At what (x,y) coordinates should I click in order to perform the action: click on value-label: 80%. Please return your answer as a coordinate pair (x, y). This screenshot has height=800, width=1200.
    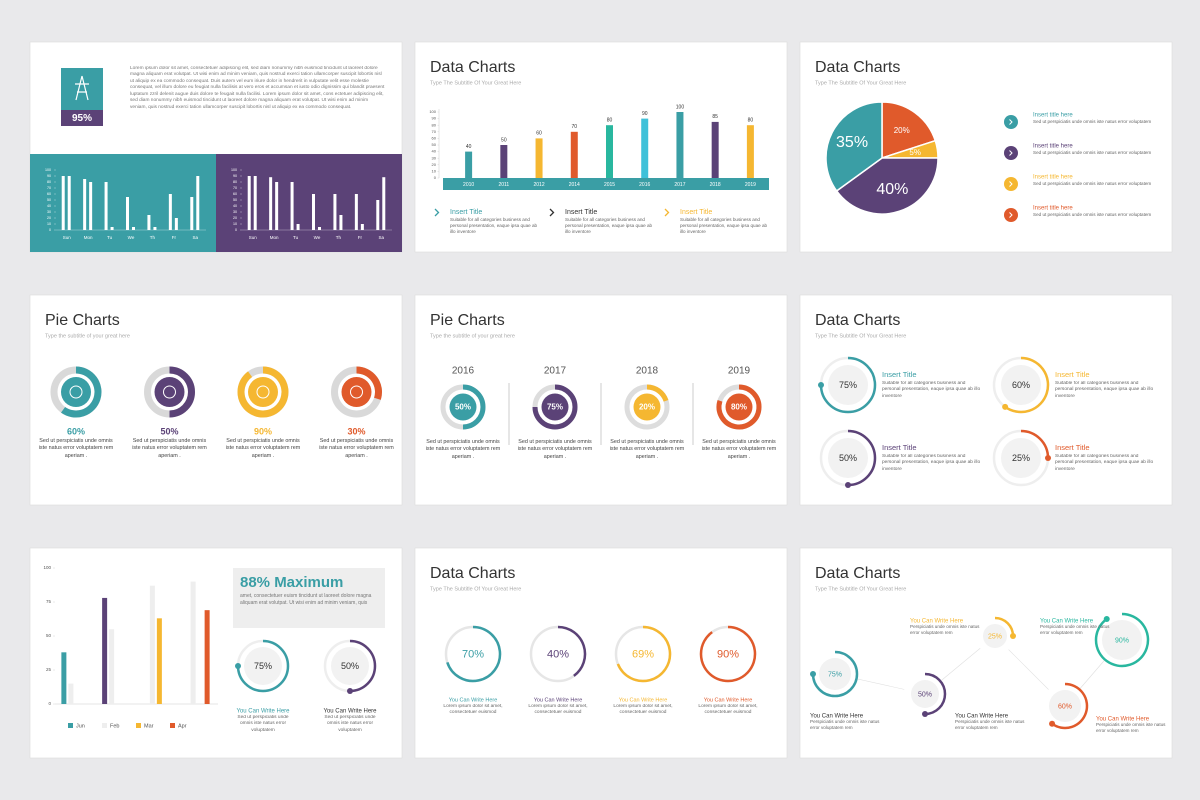
    Looking at the image, I should click on (739, 407).